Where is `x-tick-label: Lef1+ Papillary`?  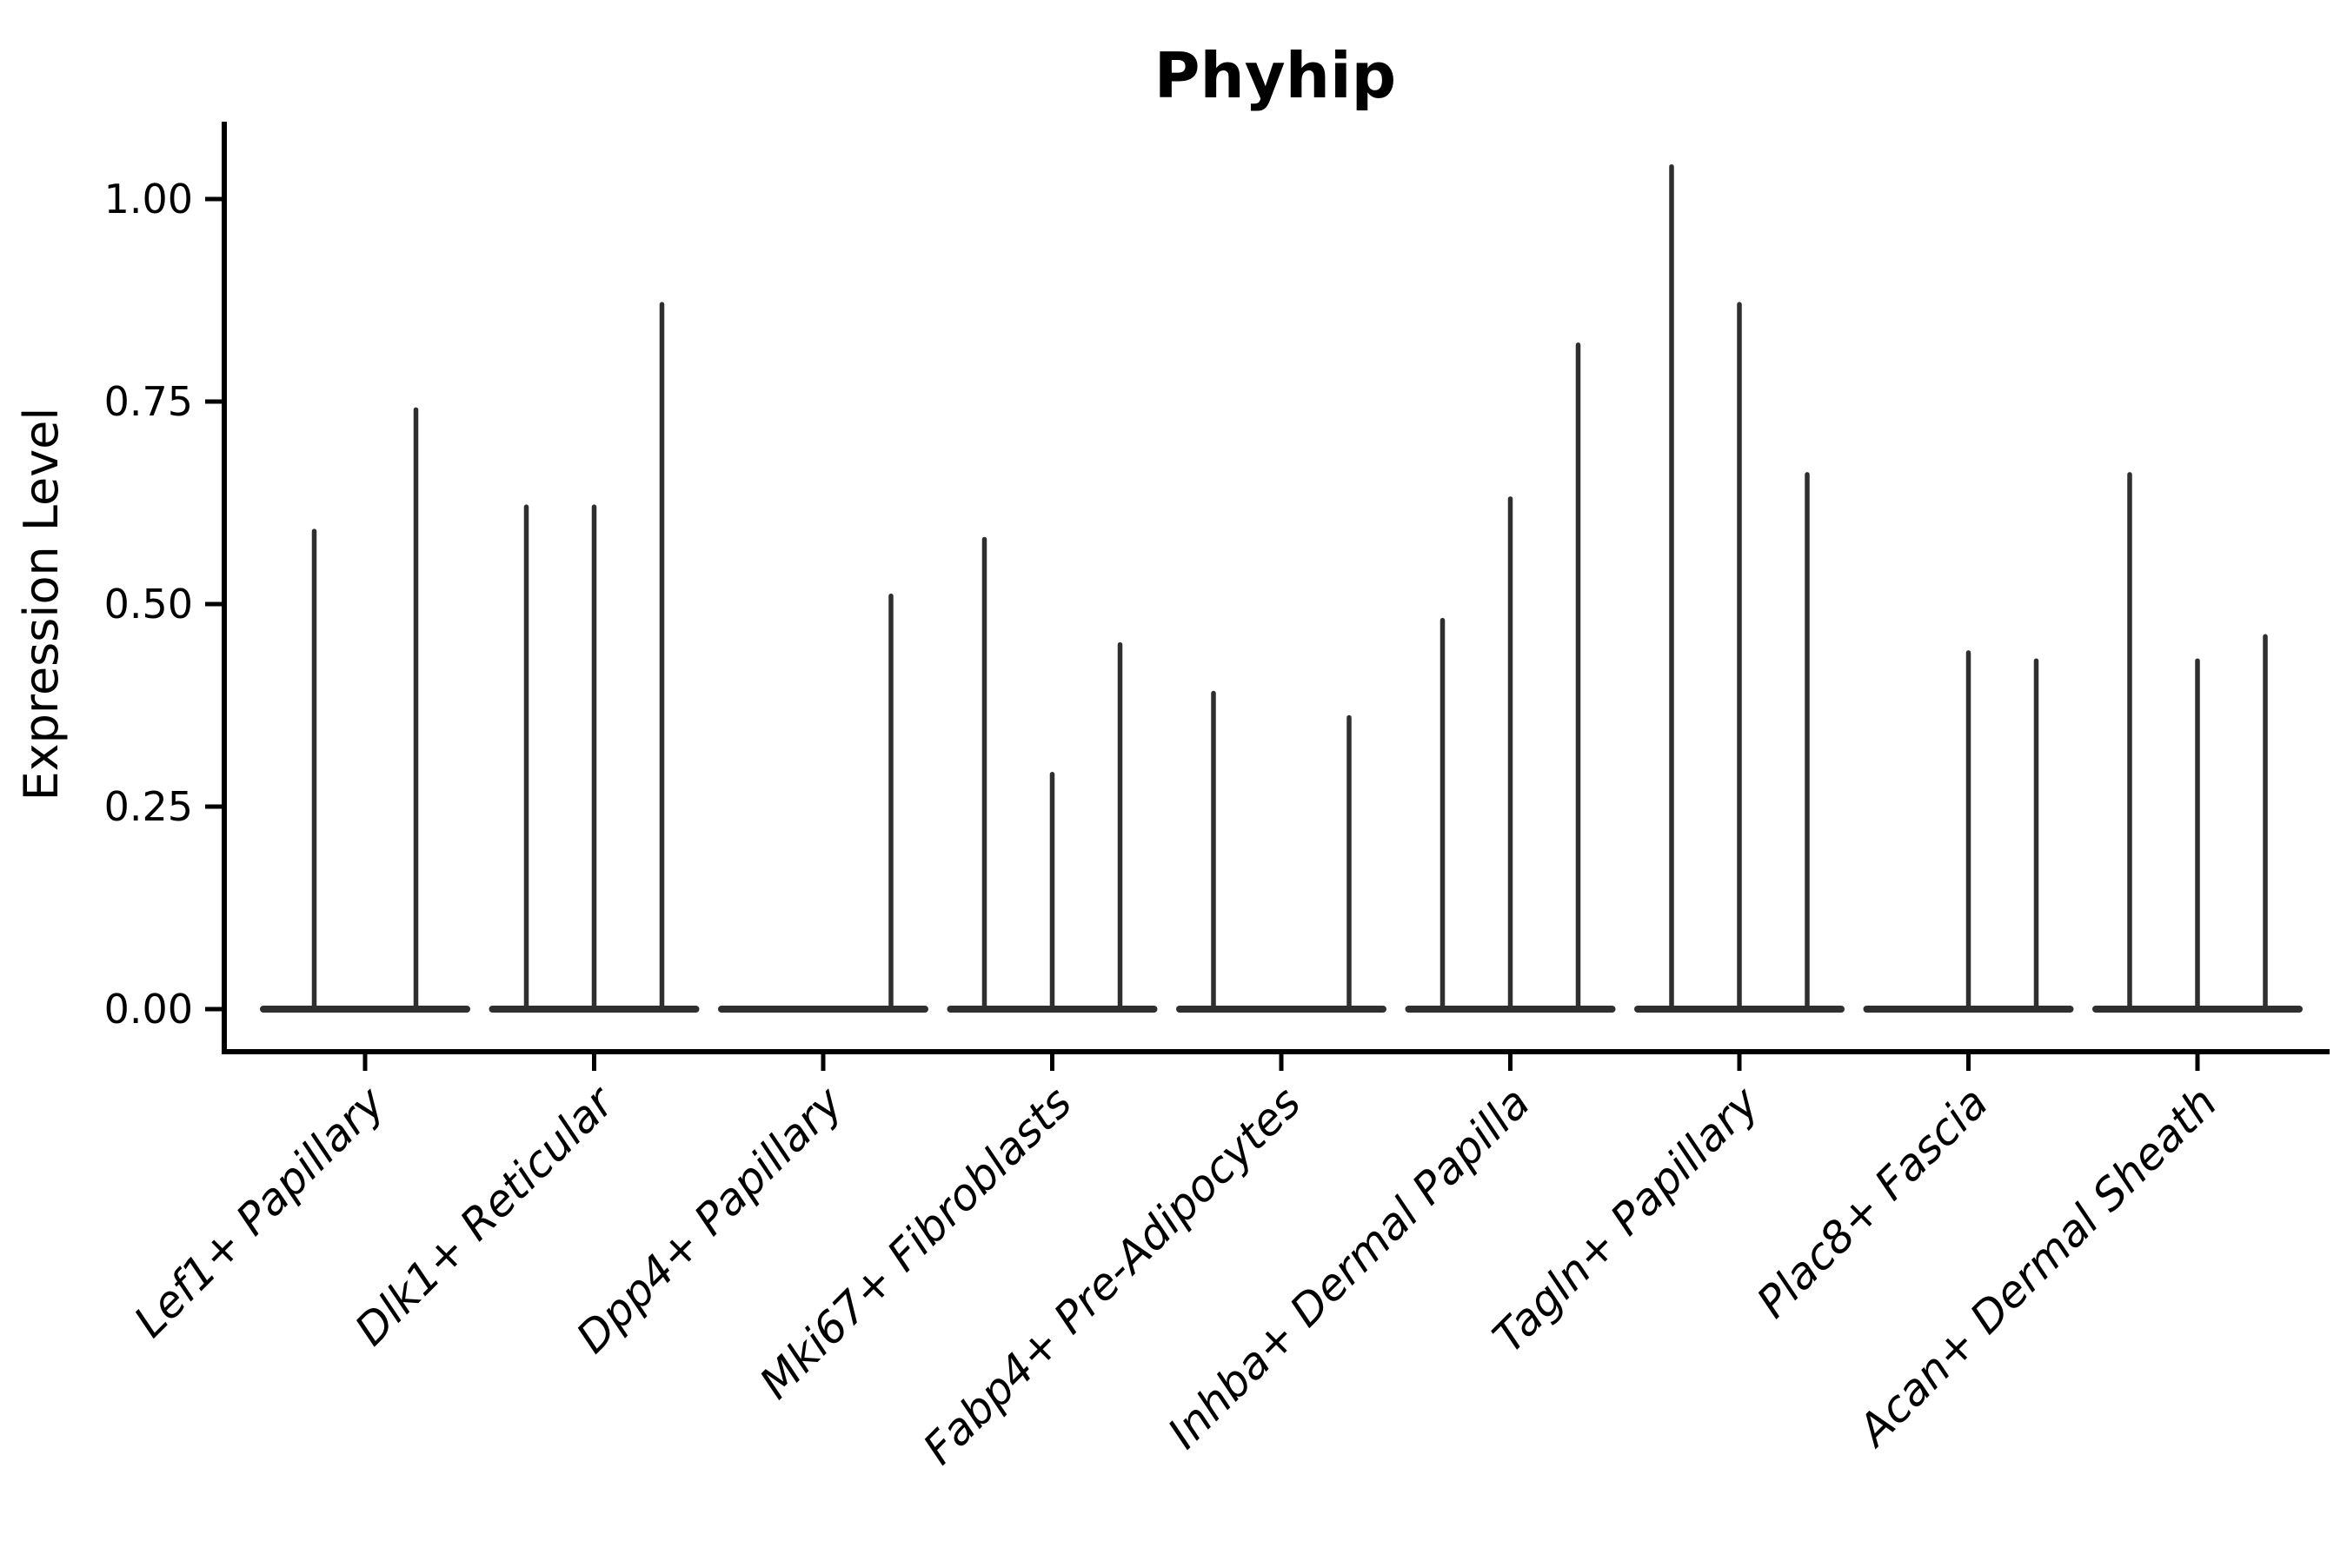
x-tick-label: Lef1+ Papillary is located at coordinates (259, 1211).